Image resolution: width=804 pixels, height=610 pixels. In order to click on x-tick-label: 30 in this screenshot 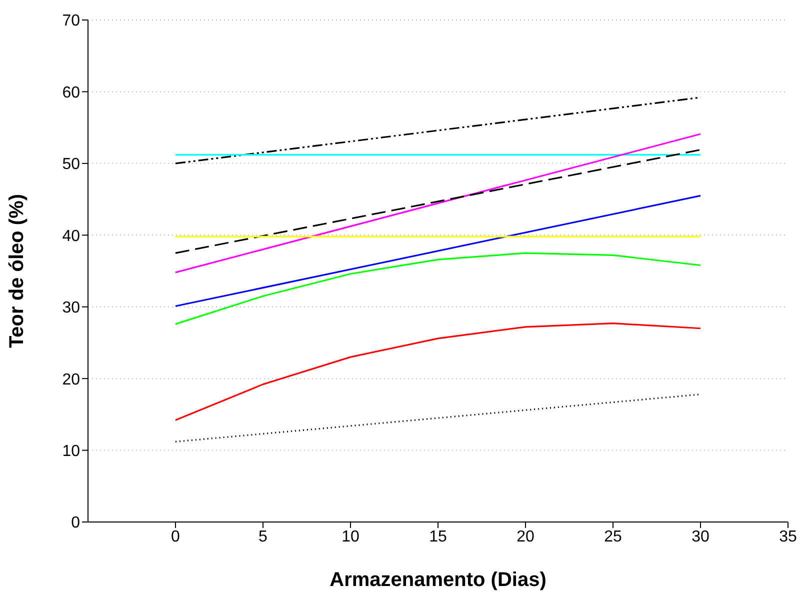, I will do `click(701, 537)`.